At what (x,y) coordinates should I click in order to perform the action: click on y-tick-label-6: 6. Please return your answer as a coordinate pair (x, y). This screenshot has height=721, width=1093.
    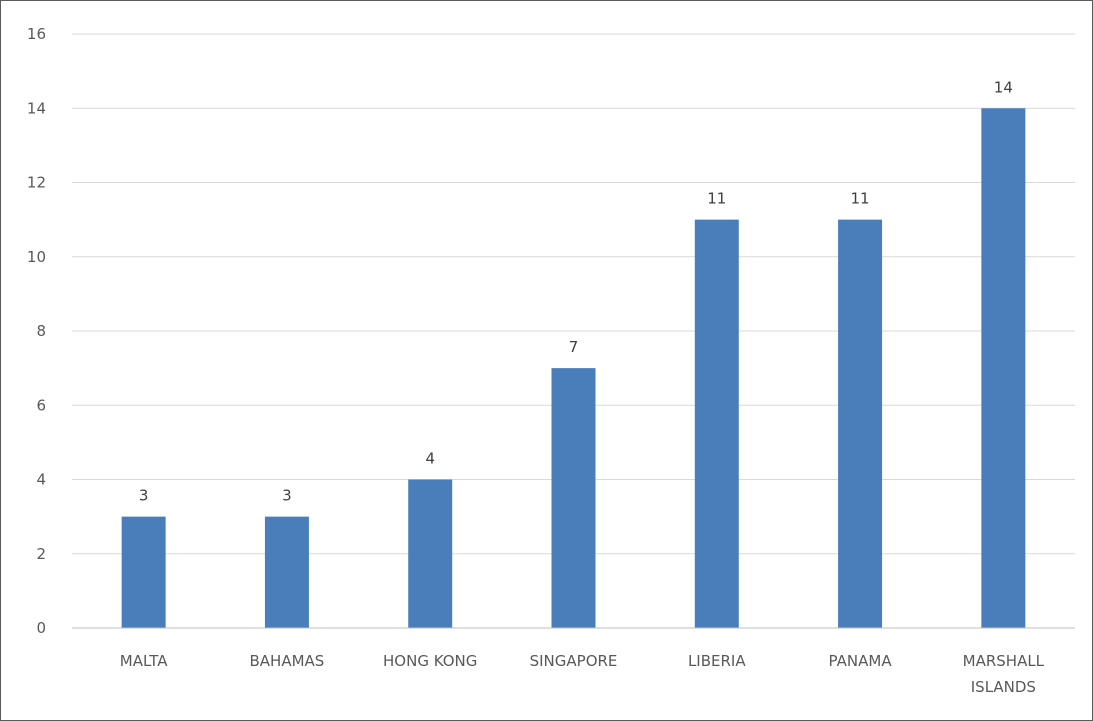
    Looking at the image, I should click on (41, 405).